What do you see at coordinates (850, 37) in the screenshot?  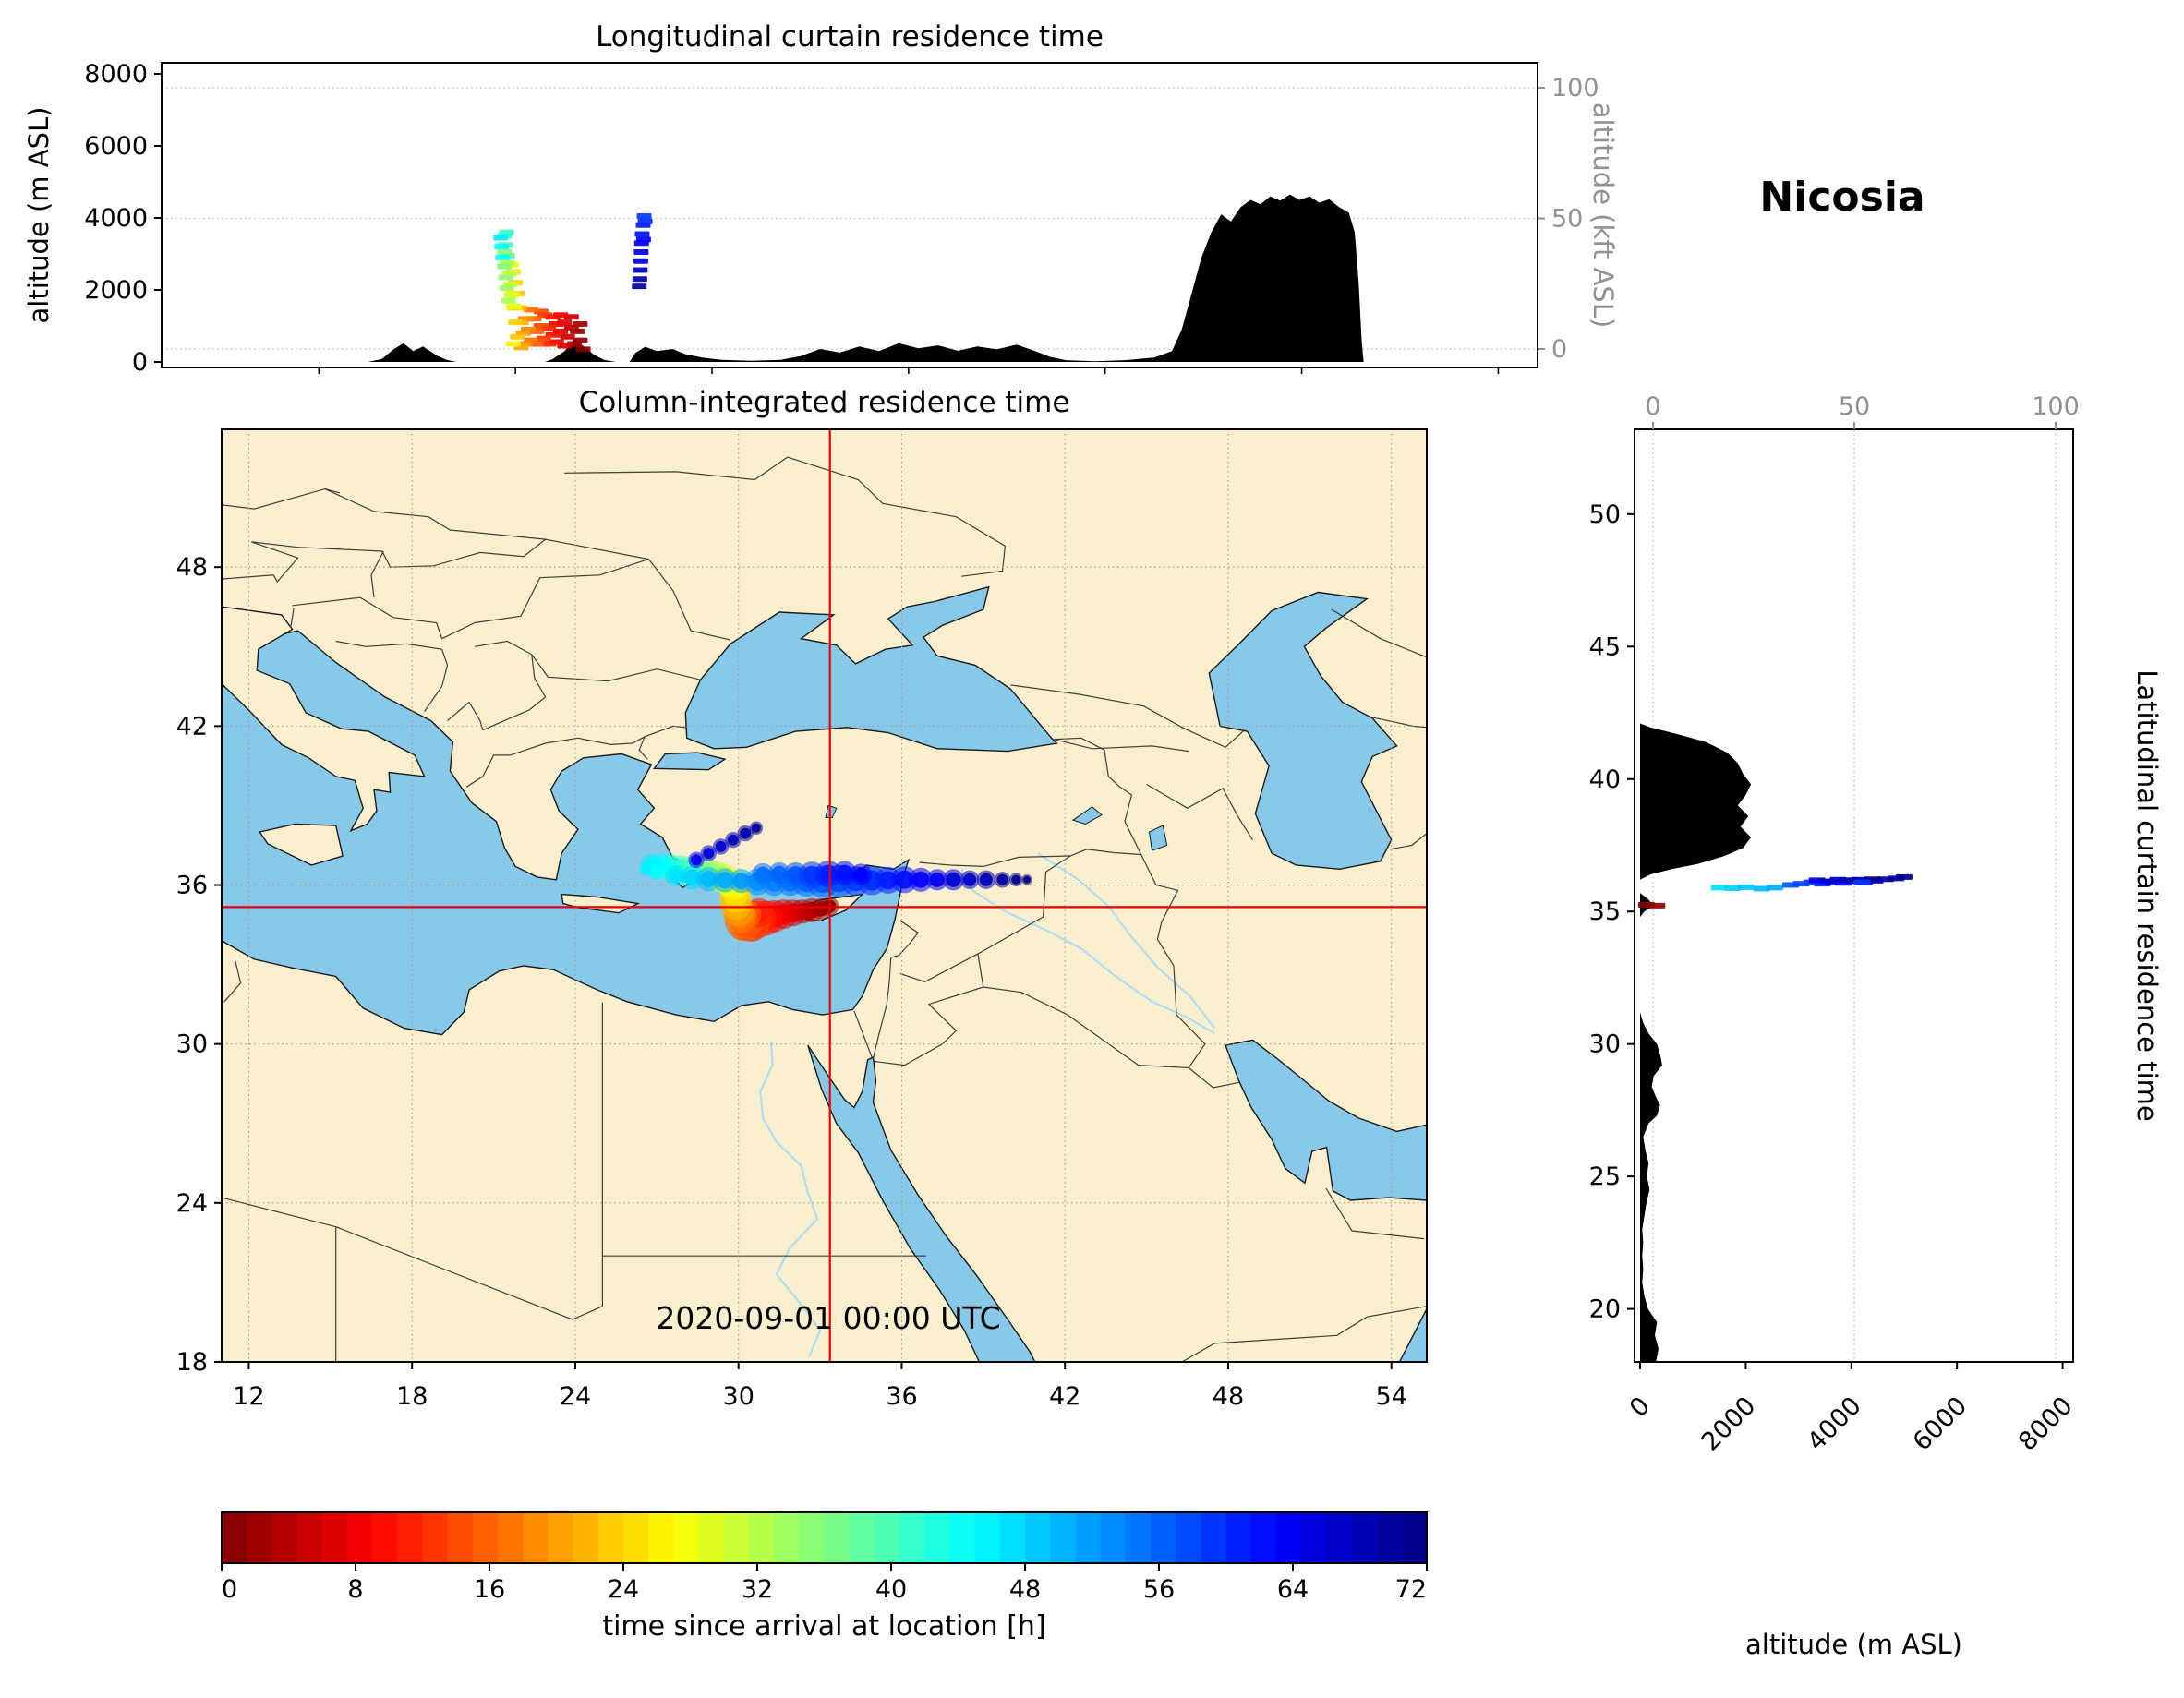 I see `top-curtain-title: Longitudinal curtain residence time` at bounding box center [850, 37].